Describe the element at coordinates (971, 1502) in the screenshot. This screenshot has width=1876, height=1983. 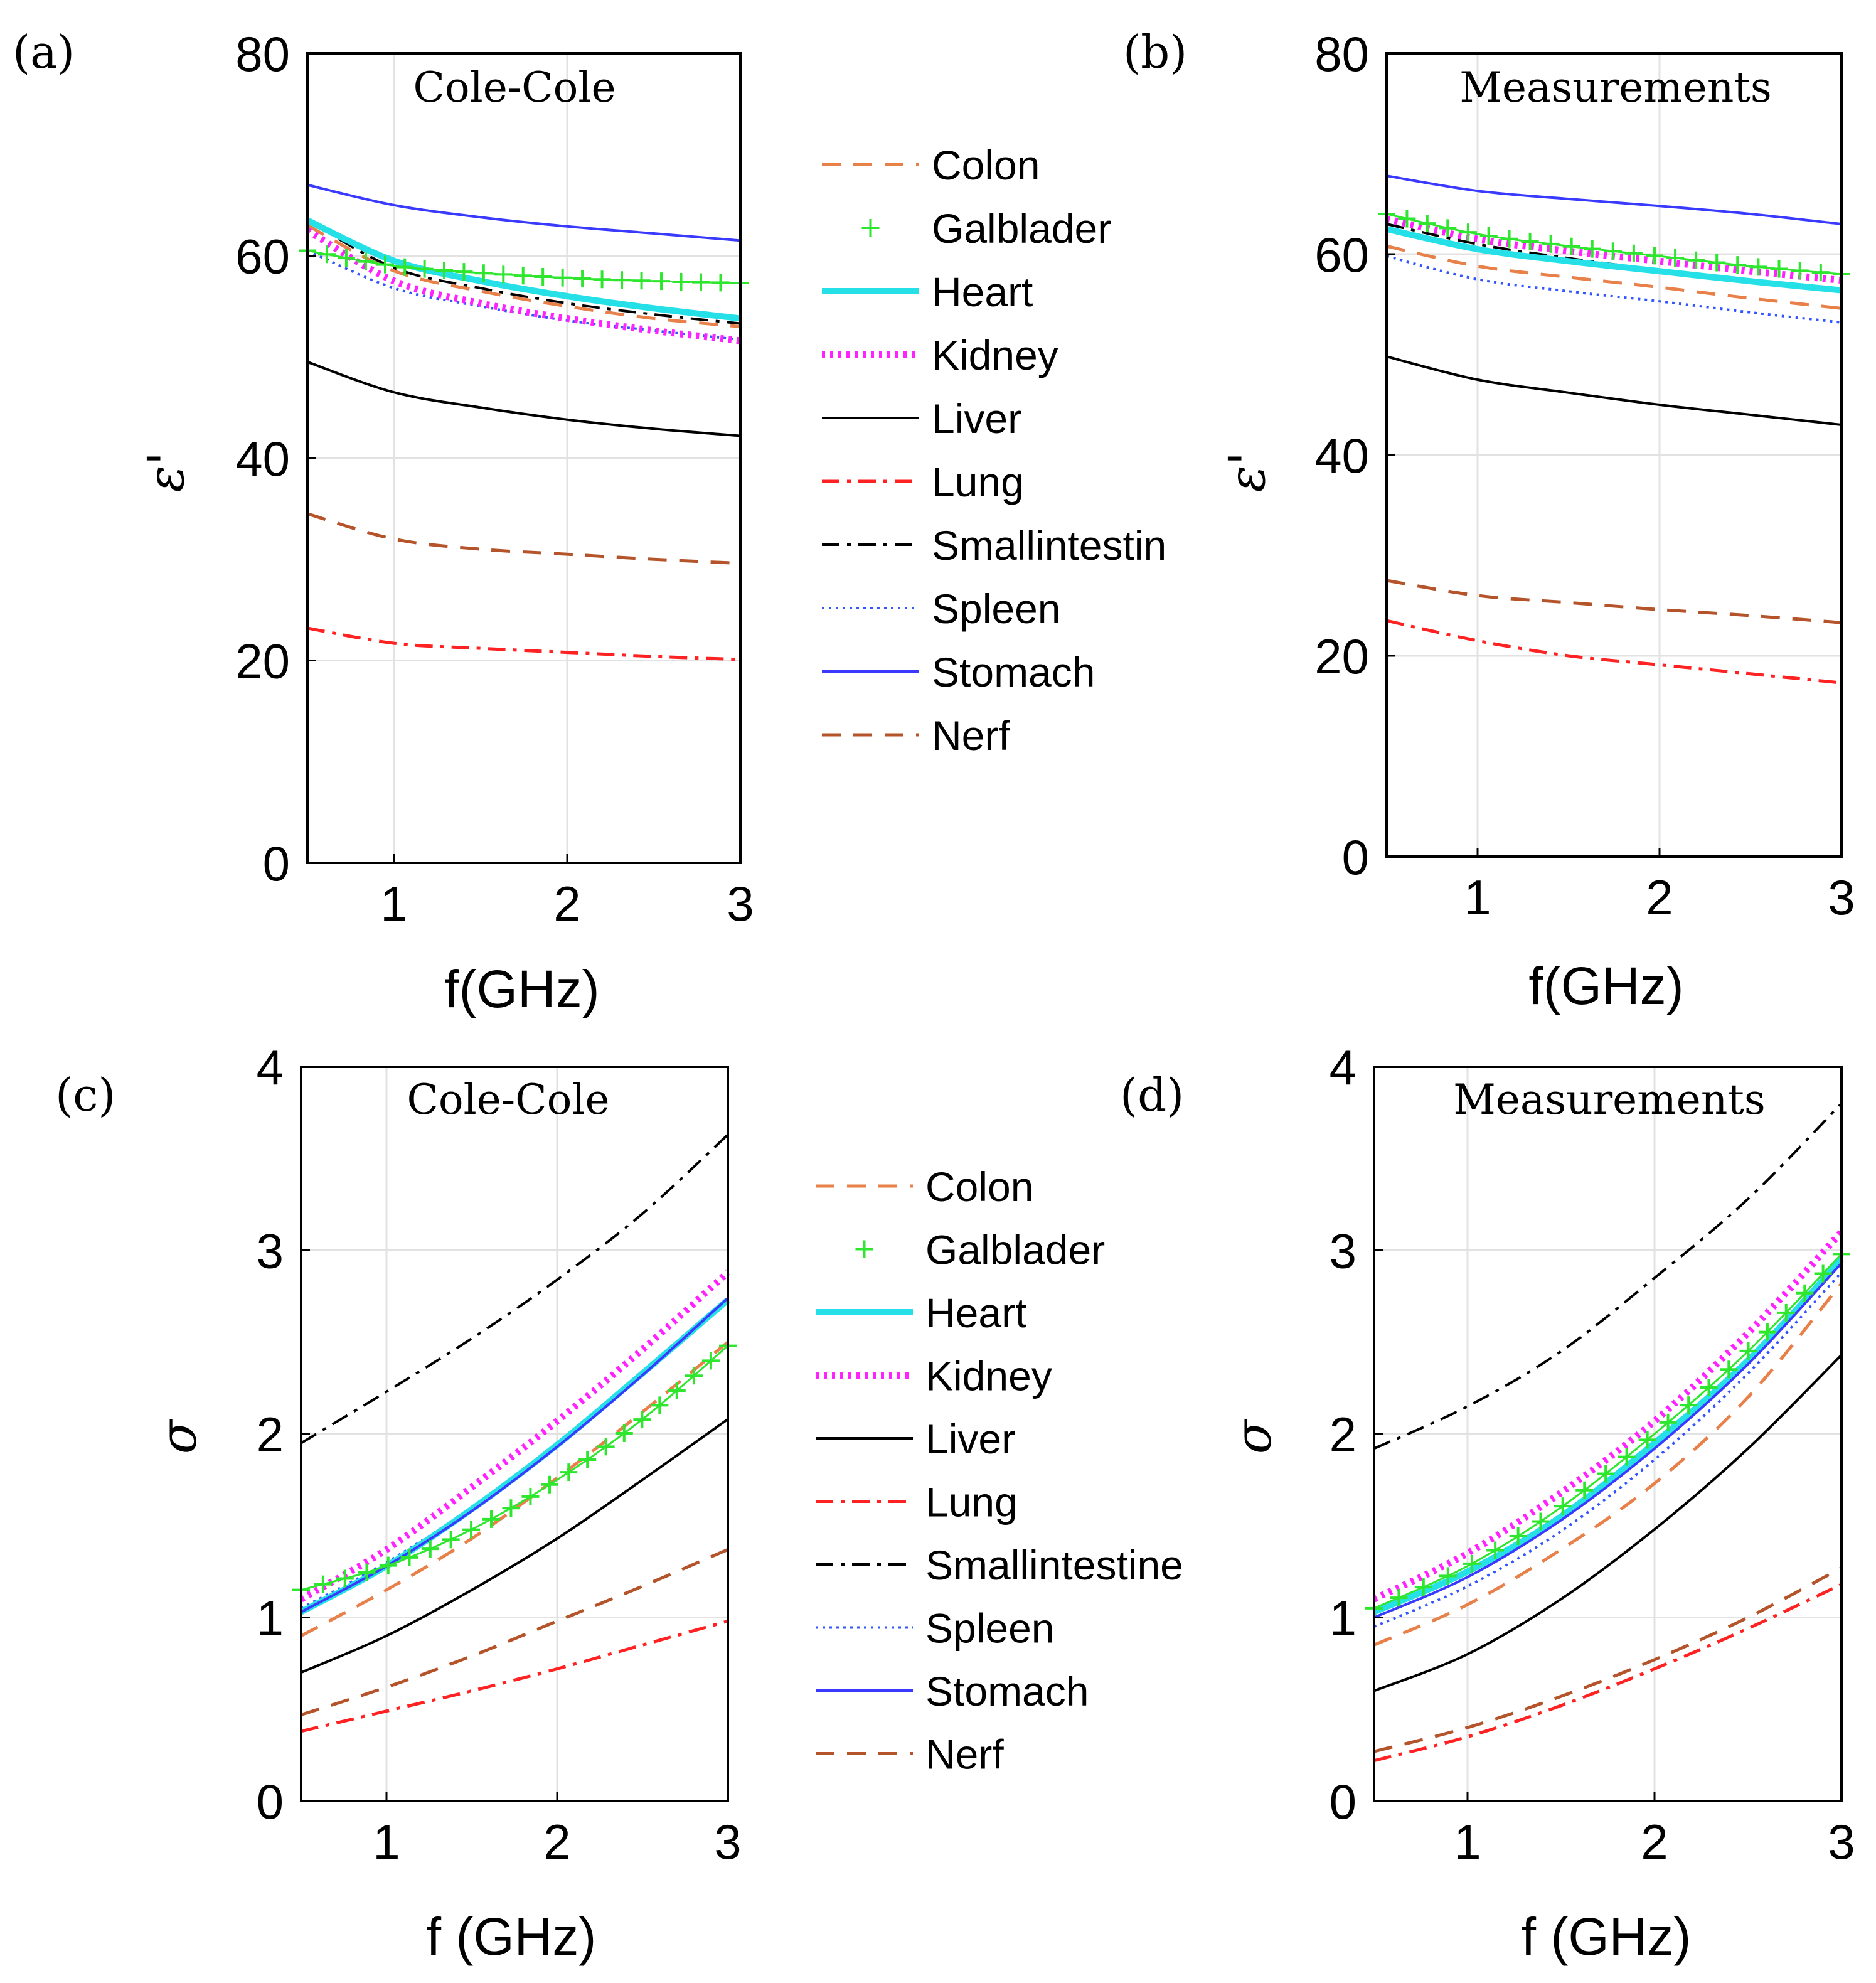
I see `legend-label-lung: Lung` at that location.